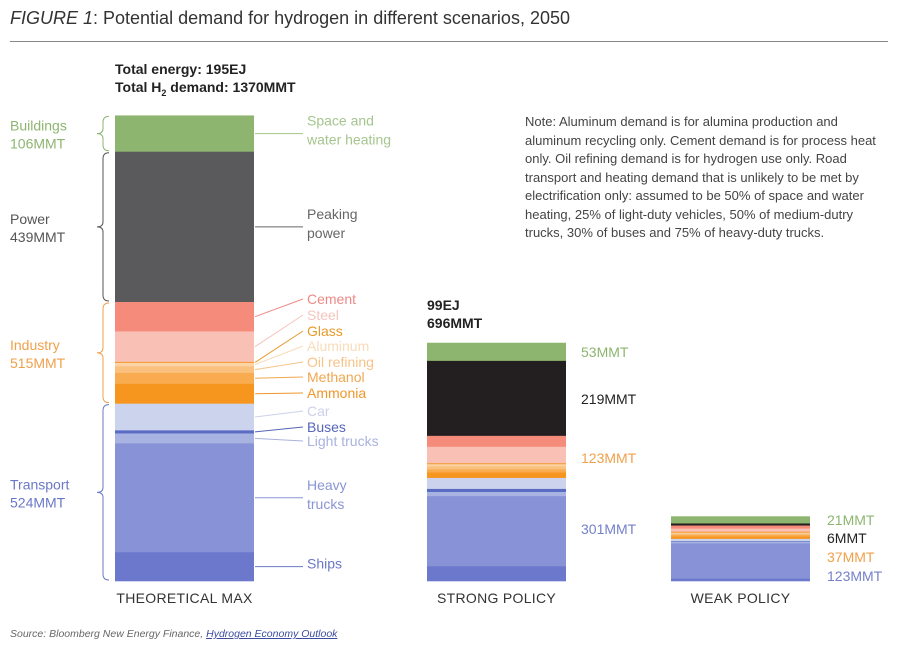 Image resolution: width=900 pixels, height=650 pixels. What do you see at coordinates (609, 399) in the screenshot?
I see `scenario-group-value: 219MMT` at bounding box center [609, 399].